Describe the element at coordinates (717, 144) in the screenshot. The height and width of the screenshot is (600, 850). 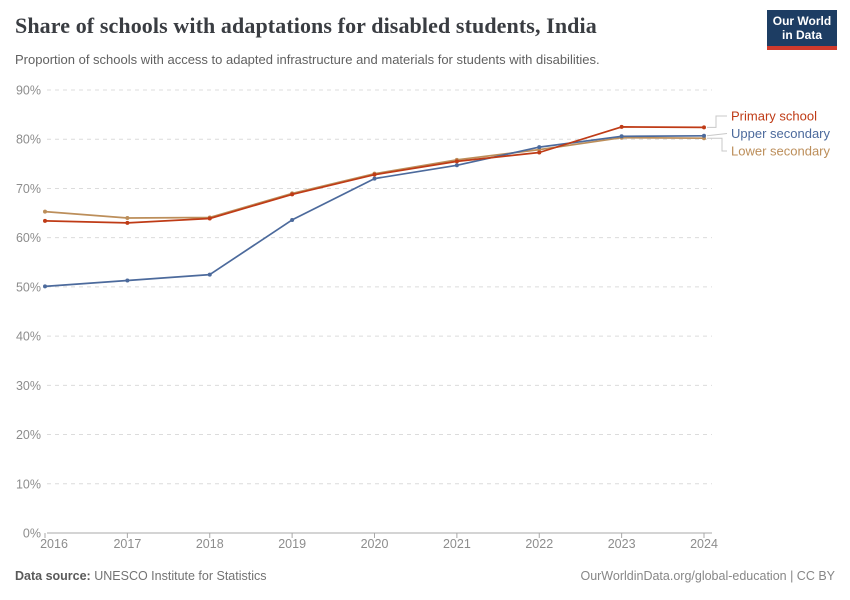
I see `legend-connector-lower-secondary` at that location.